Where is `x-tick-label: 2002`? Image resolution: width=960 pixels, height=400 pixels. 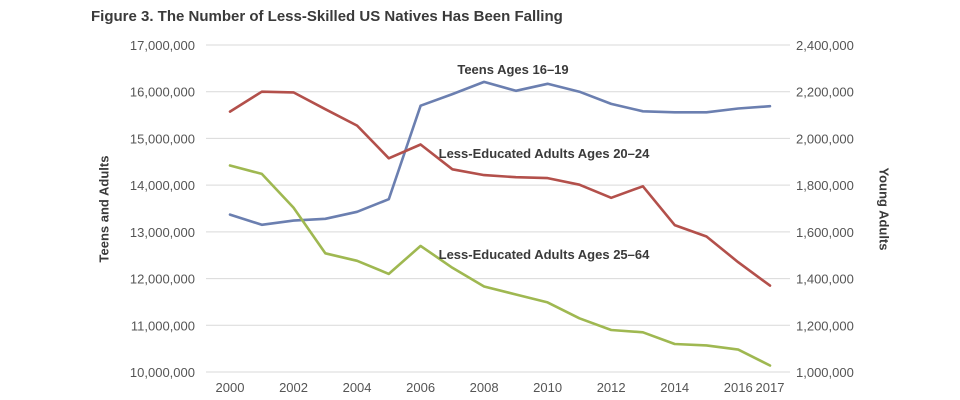
x-tick-label: 2002 is located at coordinates (293, 387).